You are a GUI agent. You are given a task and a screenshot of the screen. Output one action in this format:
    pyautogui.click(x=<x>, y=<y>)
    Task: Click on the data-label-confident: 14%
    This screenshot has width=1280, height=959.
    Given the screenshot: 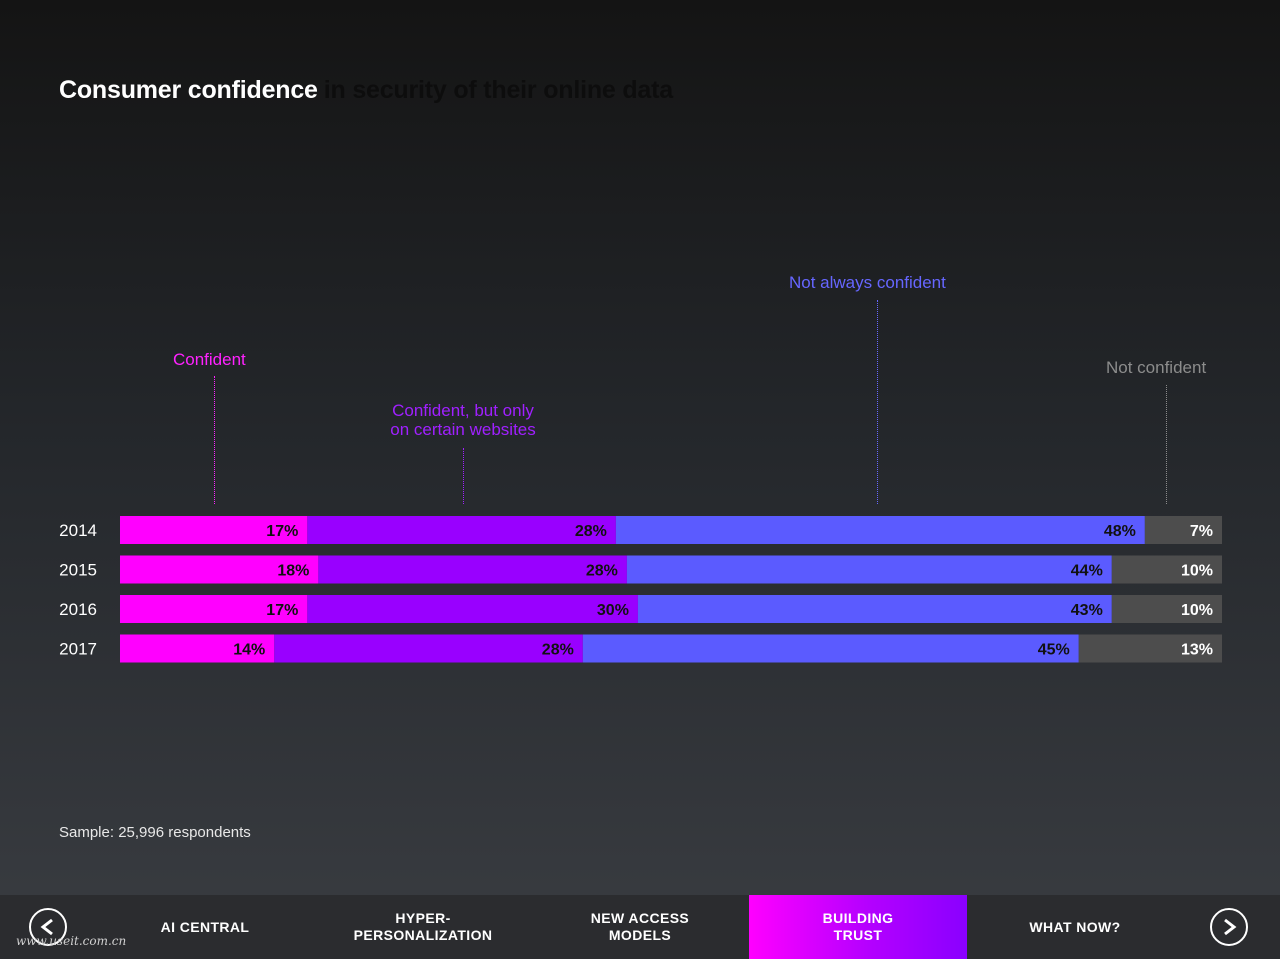 What is the action you would take?
    pyautogui.click(x=249, y=650)
    